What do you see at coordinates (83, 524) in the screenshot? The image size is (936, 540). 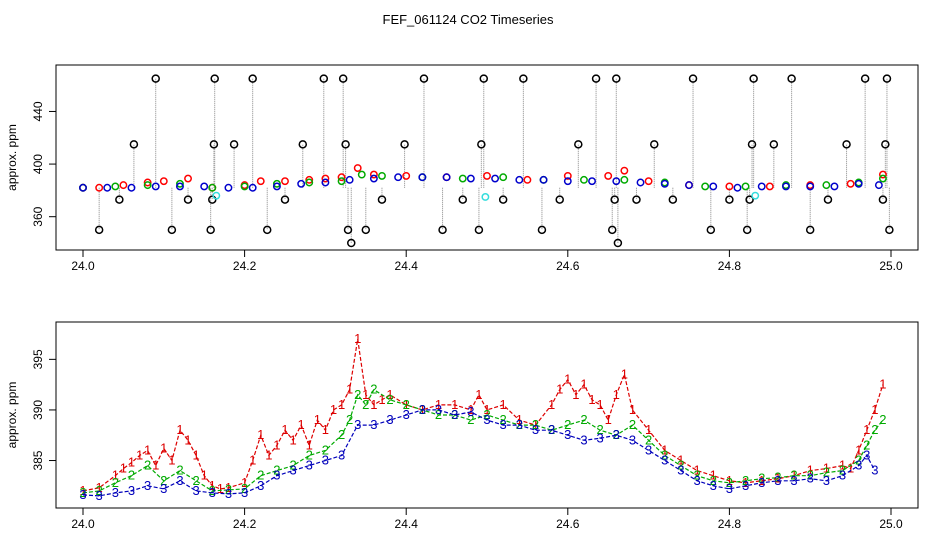 I see `bottom-x-tick-label: 24.0` at bounding box center [83, 524].